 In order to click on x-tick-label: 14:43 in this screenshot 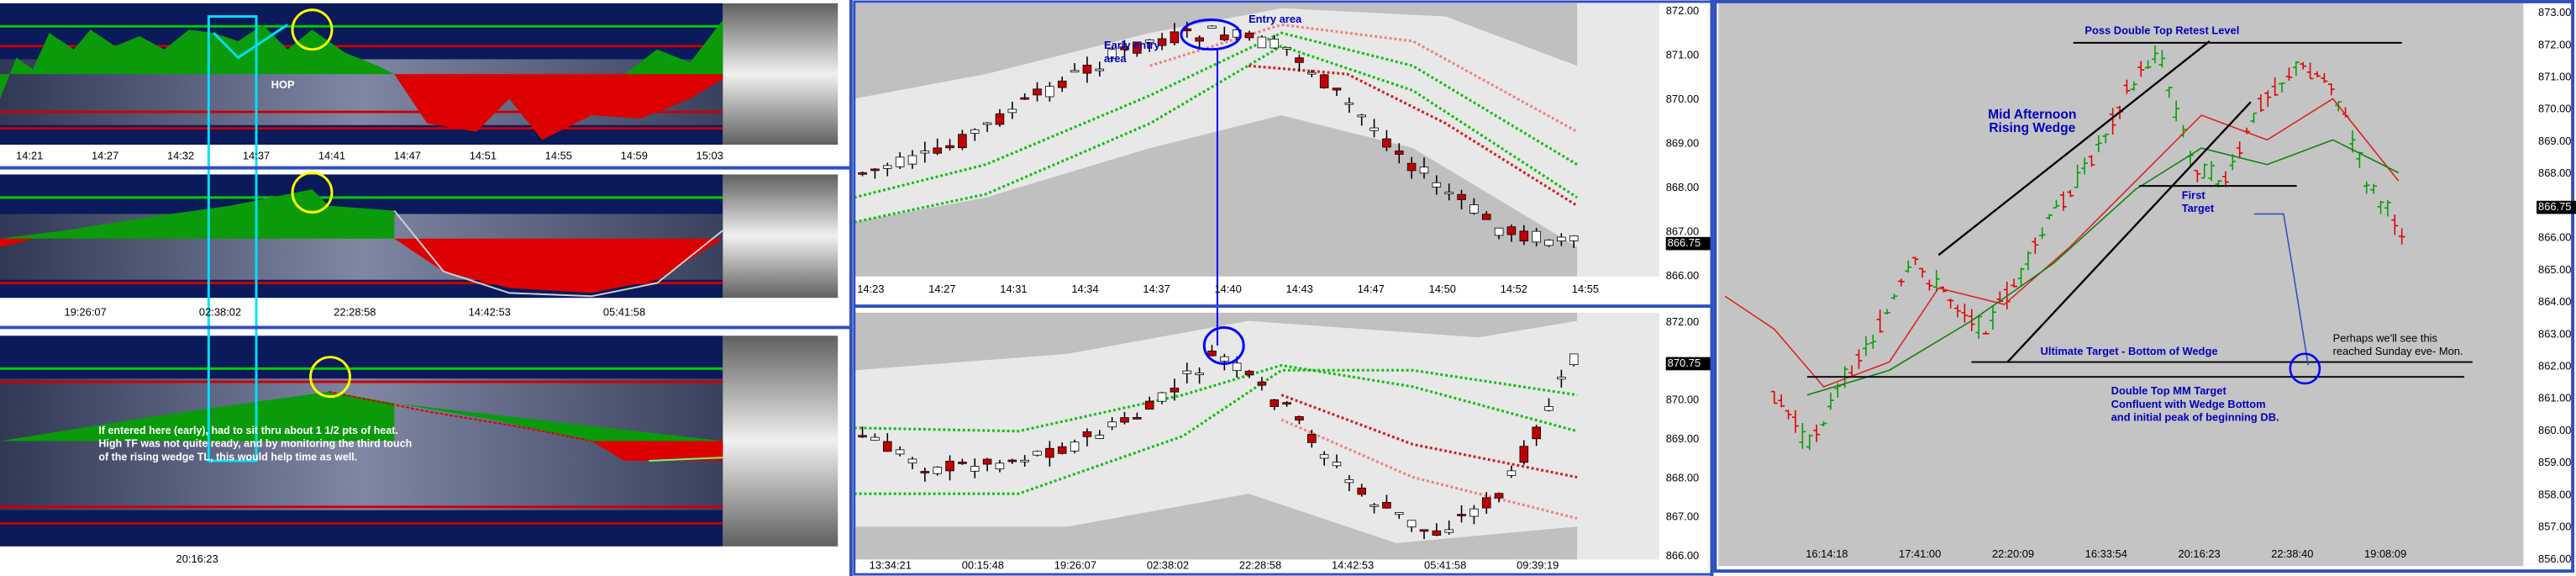, I will do `click(1299, 289)`.